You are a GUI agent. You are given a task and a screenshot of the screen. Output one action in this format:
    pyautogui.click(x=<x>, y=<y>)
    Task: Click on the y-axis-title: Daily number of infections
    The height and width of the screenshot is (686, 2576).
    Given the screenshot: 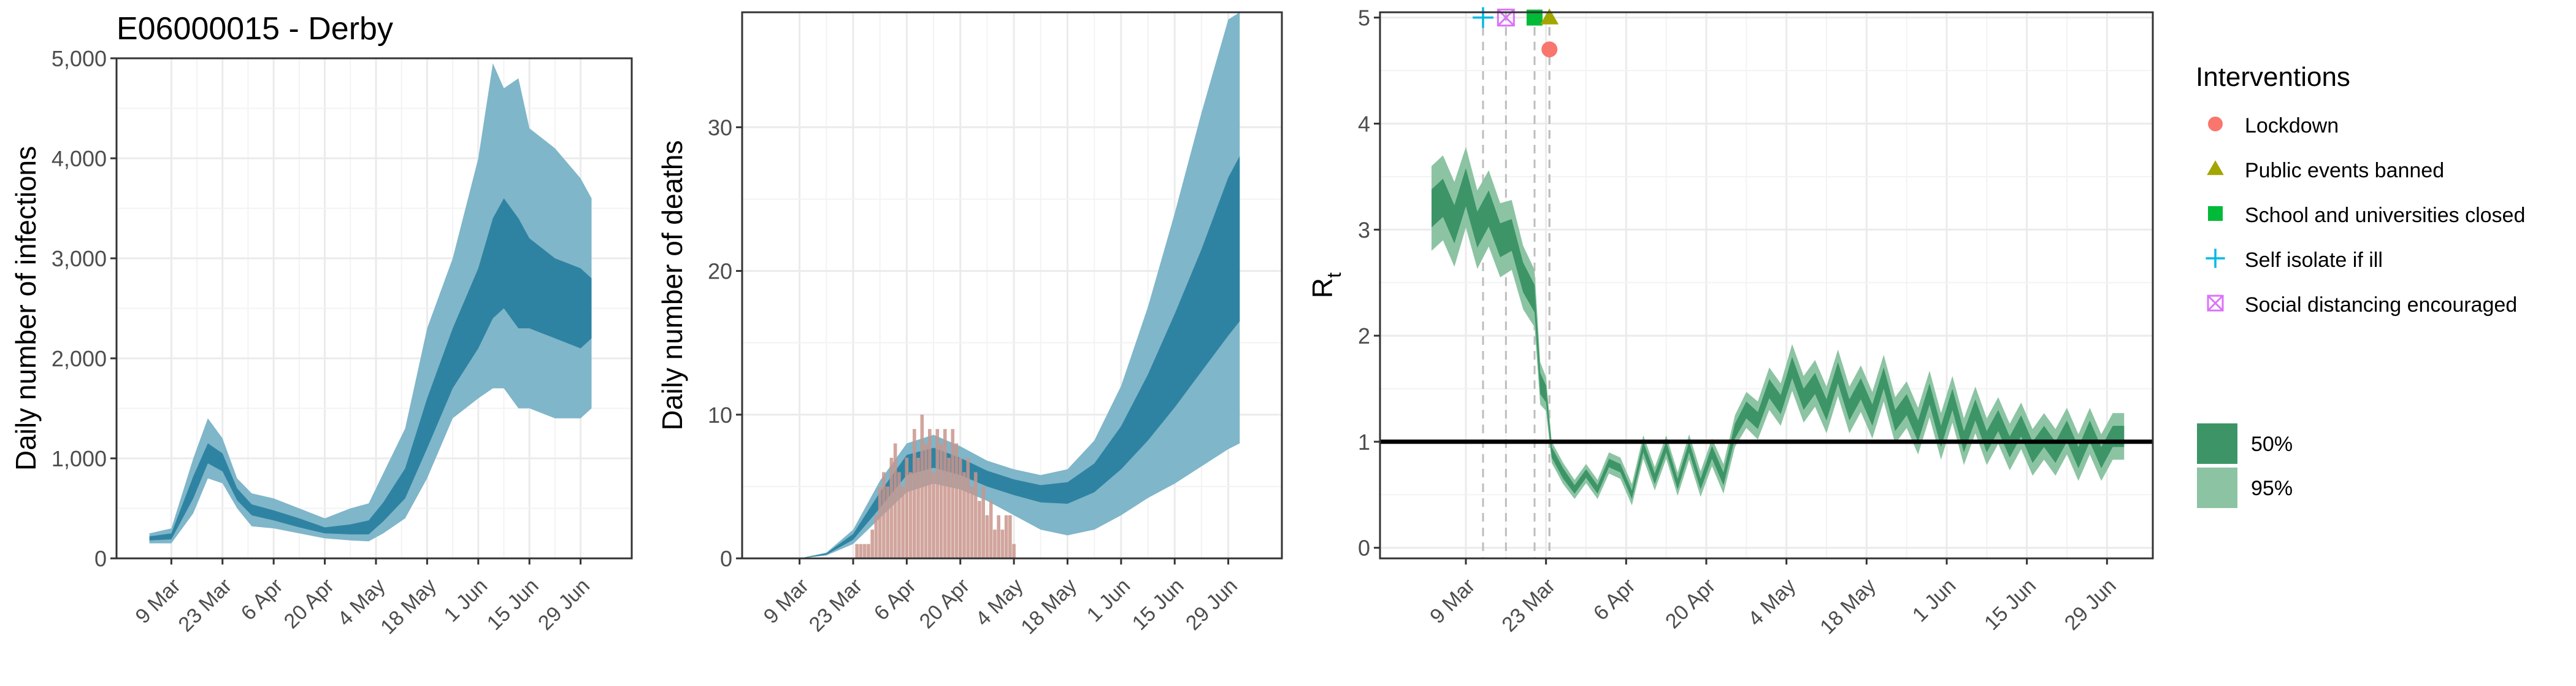 What is the action you would take?
    pyautogui.click(x=26, y=308)
    